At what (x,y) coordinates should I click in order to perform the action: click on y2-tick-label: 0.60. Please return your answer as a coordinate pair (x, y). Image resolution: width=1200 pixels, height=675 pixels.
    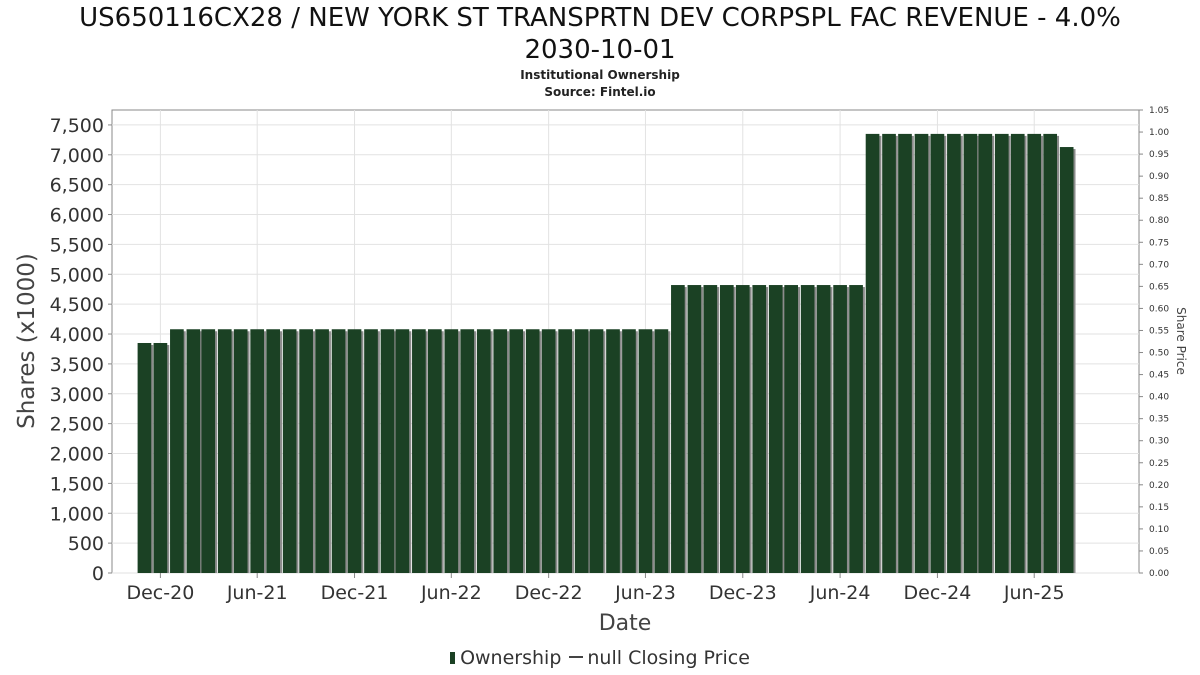
    Looking at the image, I should click on (1159, 309).